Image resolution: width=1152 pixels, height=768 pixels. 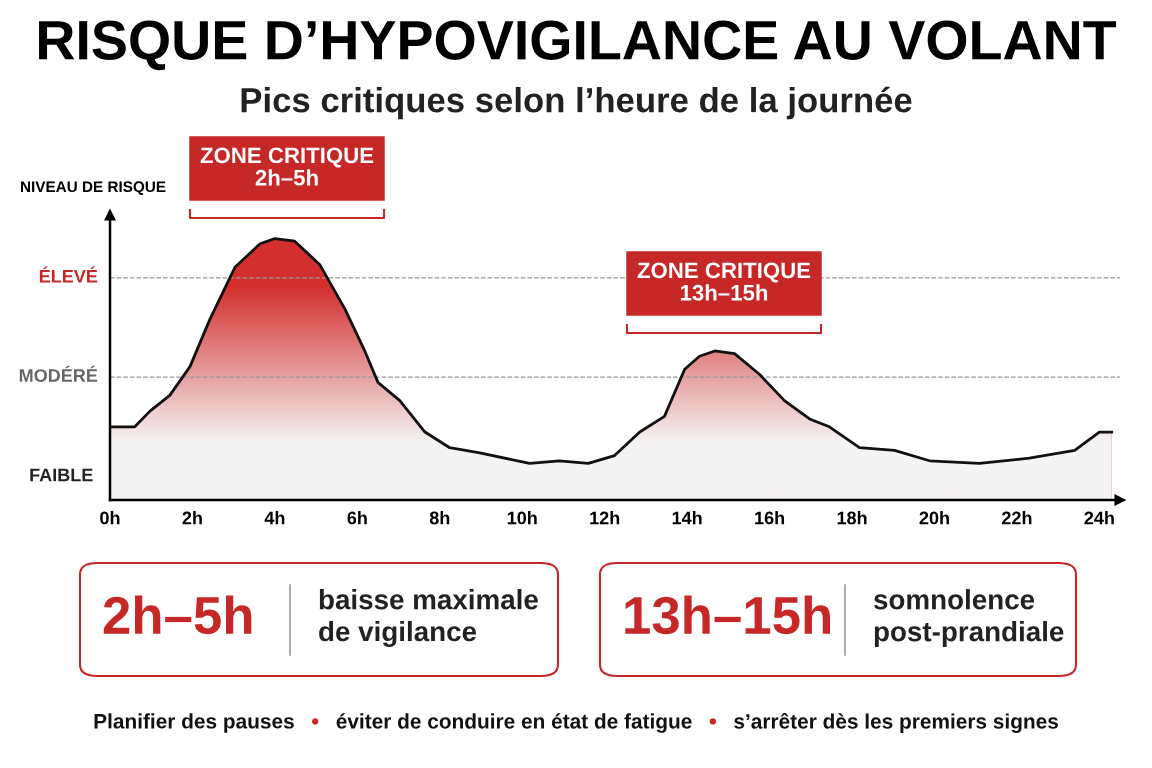 I want to click on x-tick-label: 6h, so click(x=357, y=518).